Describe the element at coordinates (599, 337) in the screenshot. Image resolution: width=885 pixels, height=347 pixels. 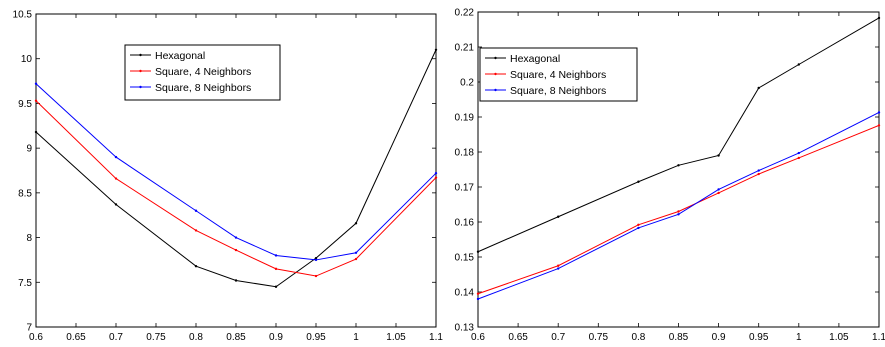
I see `x-tick-label: 0.75` at that location.